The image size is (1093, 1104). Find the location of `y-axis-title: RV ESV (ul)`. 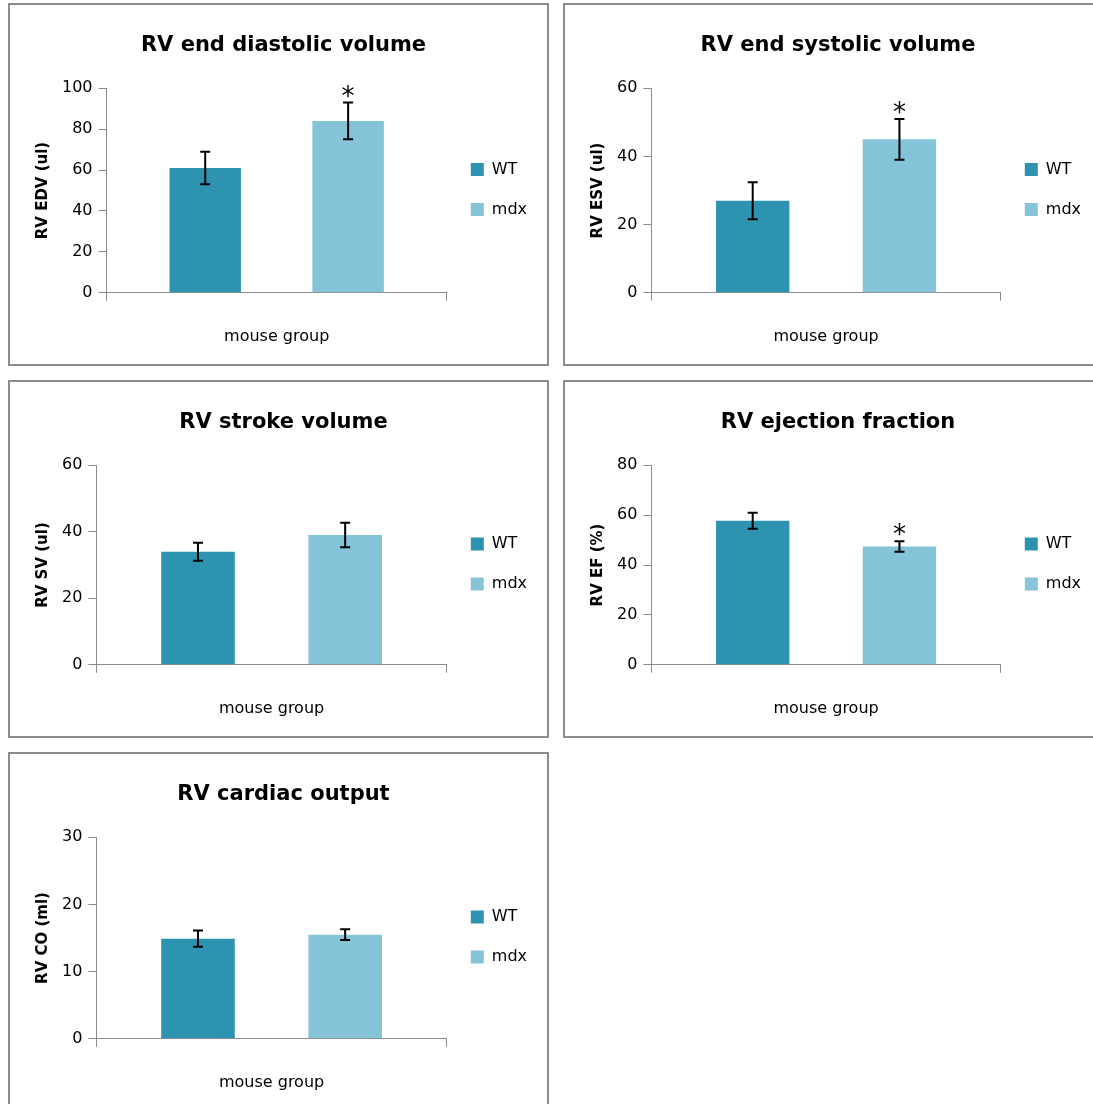

y-axis-title: RV ESV (ul) is located at coordinates (596, 190).